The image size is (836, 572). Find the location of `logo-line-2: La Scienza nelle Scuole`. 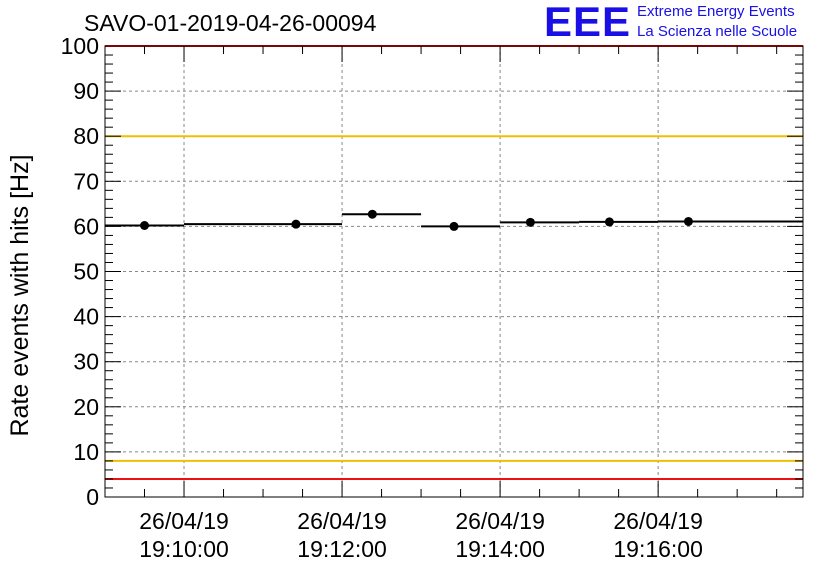

logo-line-2: La Scienza nelle Scuole is located at coordinates (717, 31).